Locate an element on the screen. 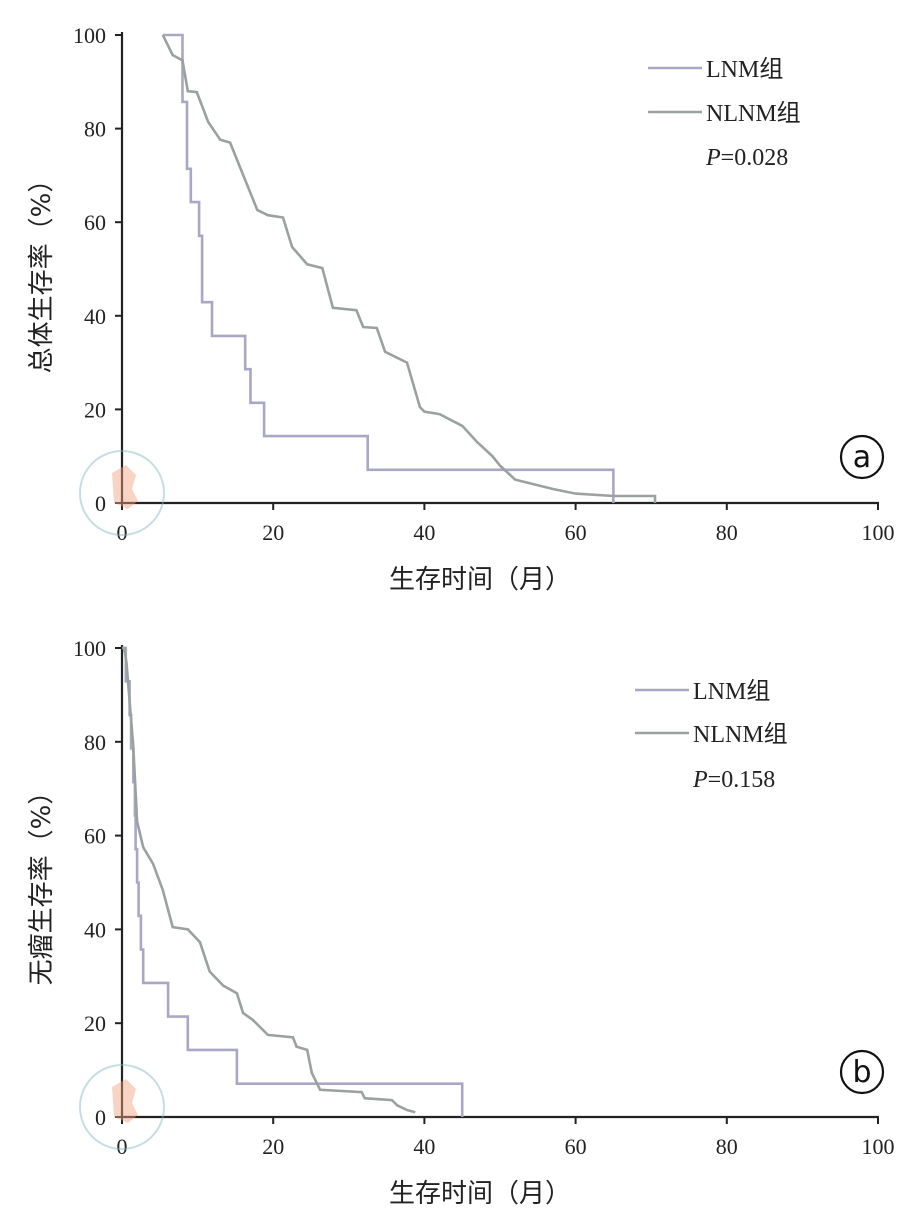  panel-label: a is located at coordinates (862, 457).